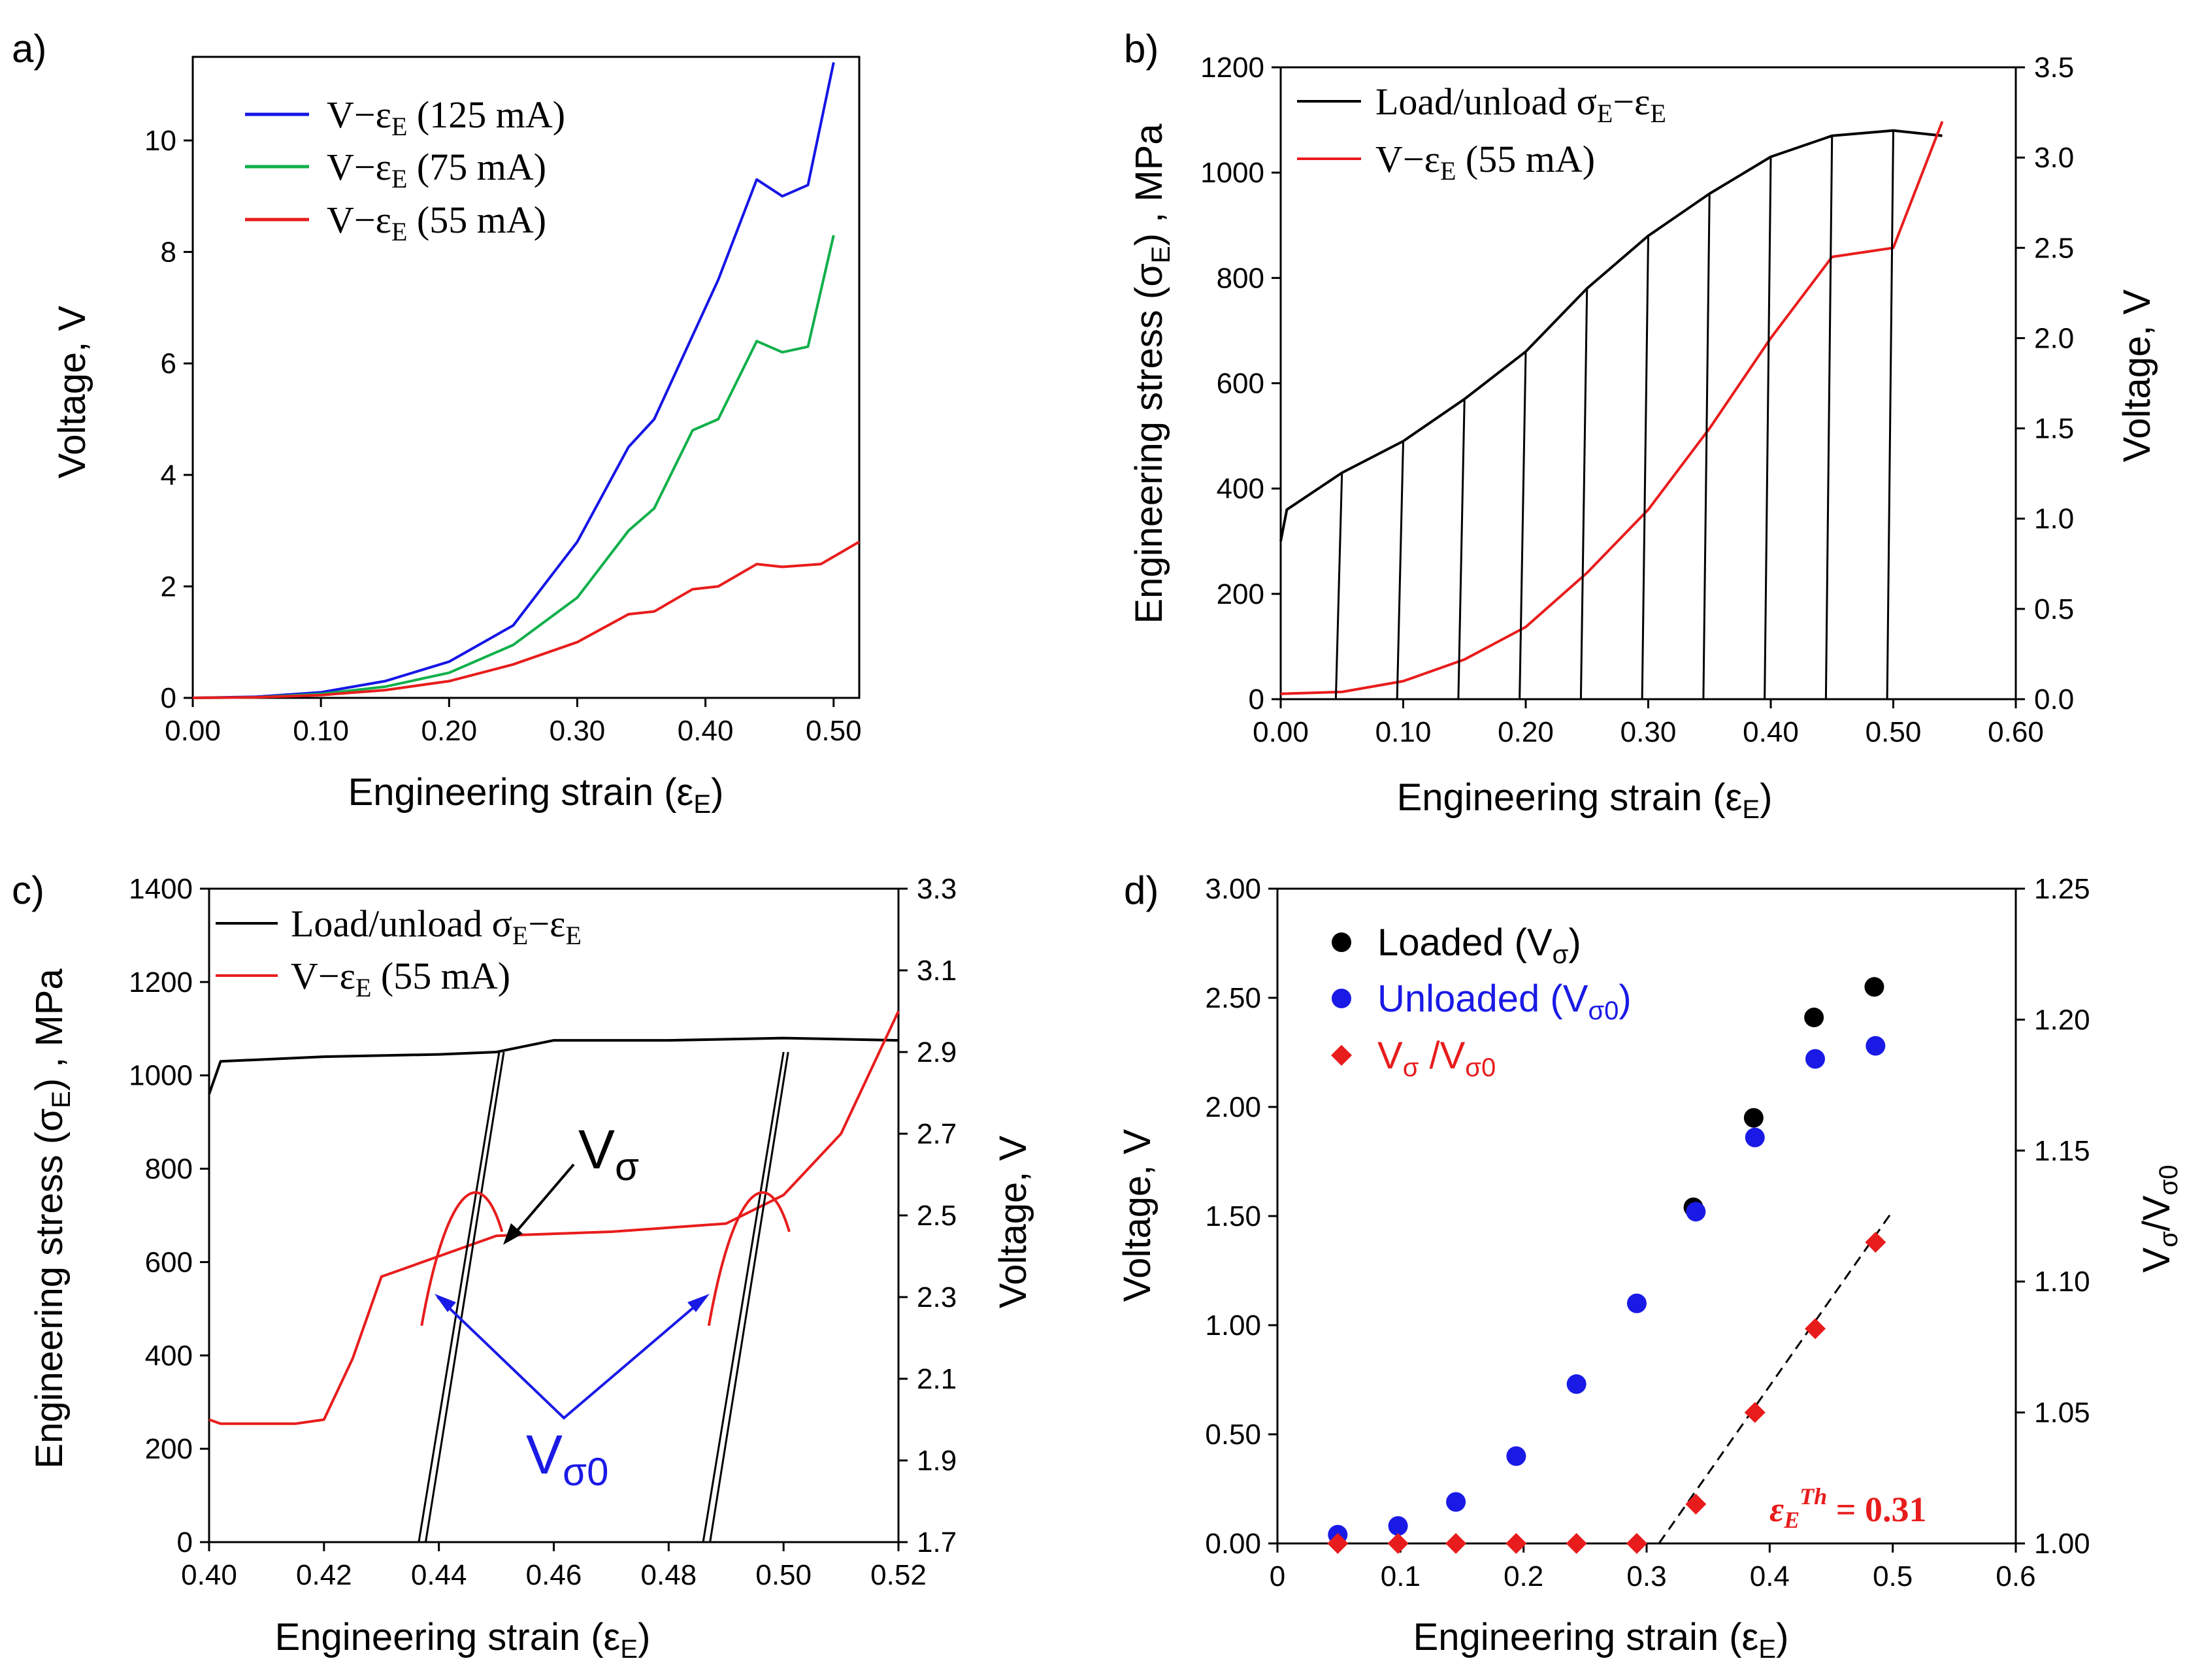  Describe the element at coordinates (571, 1358) in the screenshot. I see `annotation-v-sigma0-arrows` at that location.